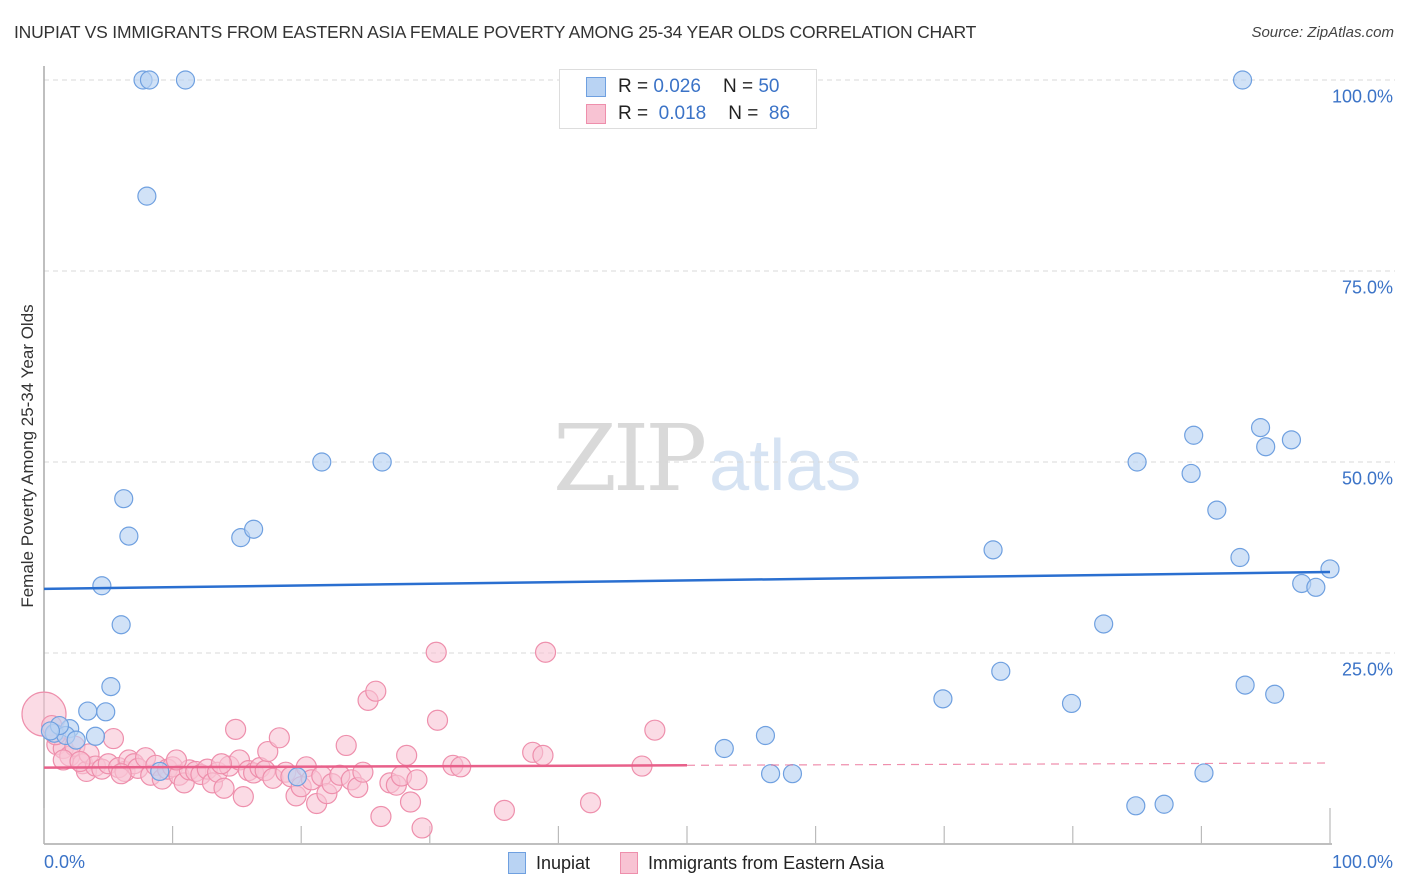 The height and width of the screenshot is (892, 1406). What do you see at coordinates (1322, 32) in the screenshot?
I see `source-credit: Source: ZipAtlas.com` at bounding box center [1322, 32].